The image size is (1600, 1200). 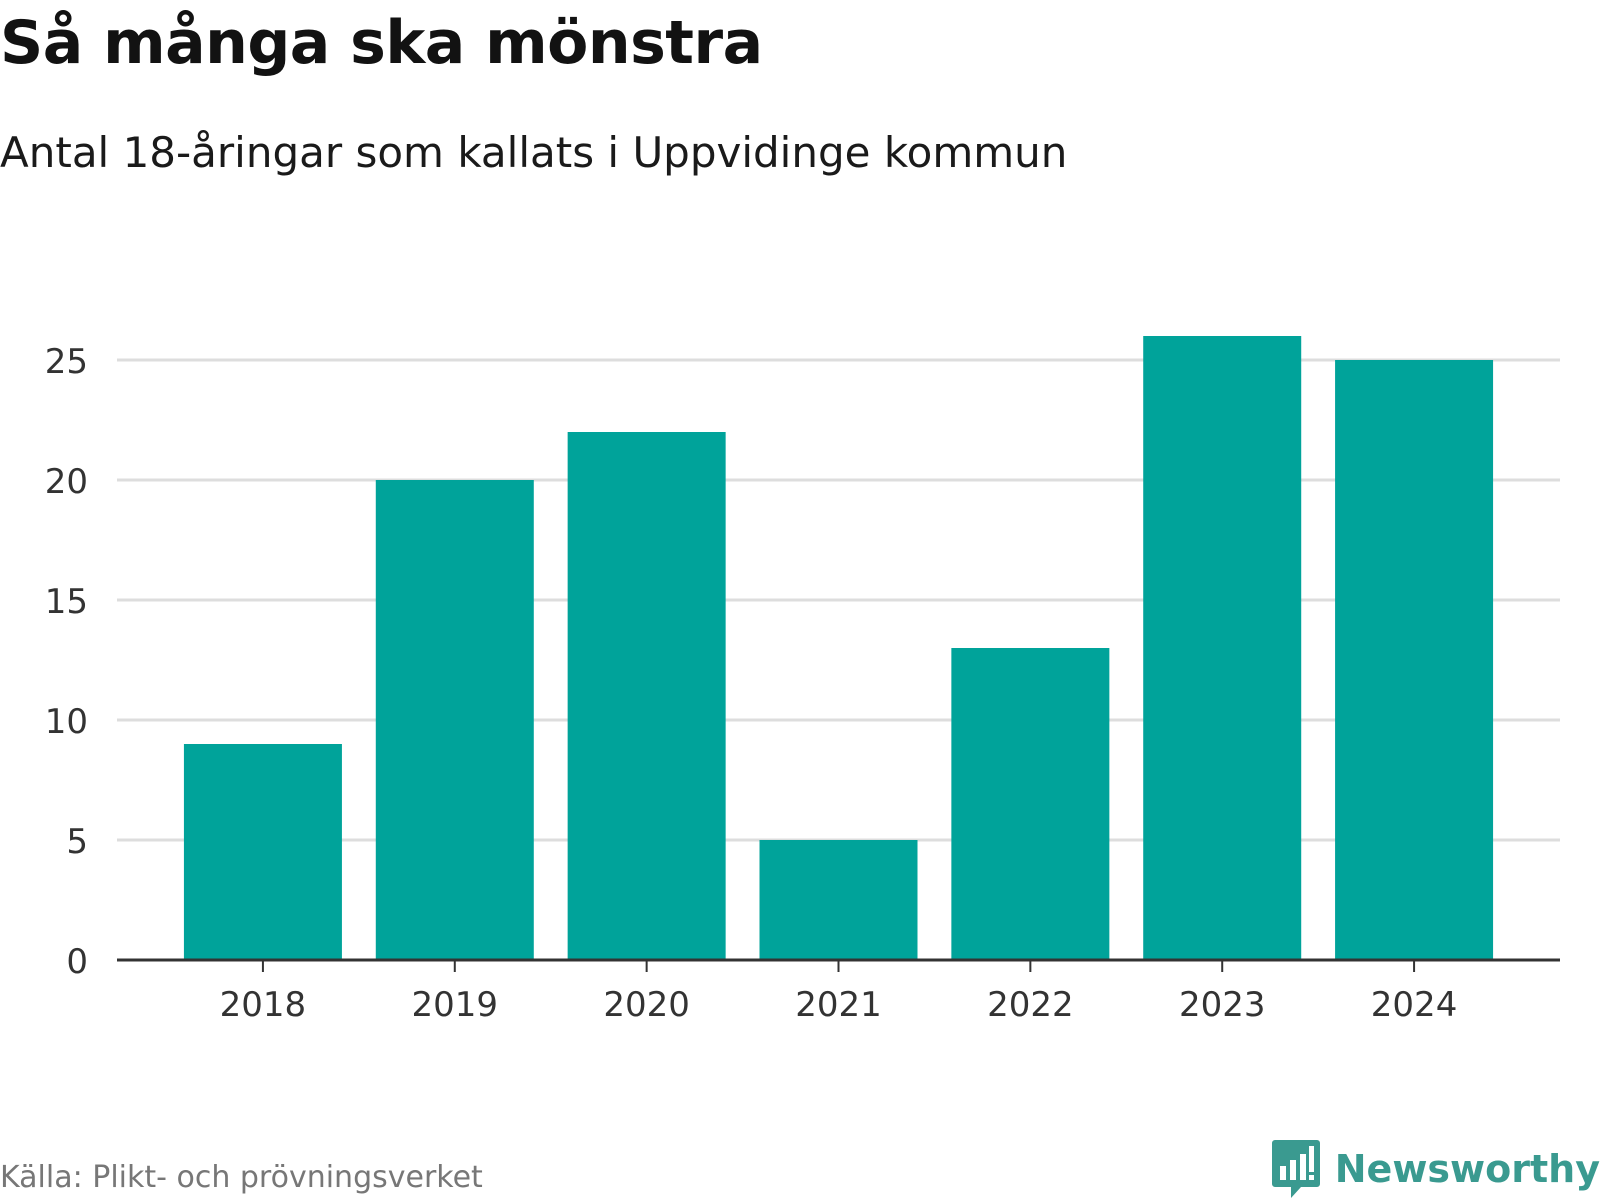 I want to click on y-tick-label: 25, so click(x=66, y=362).